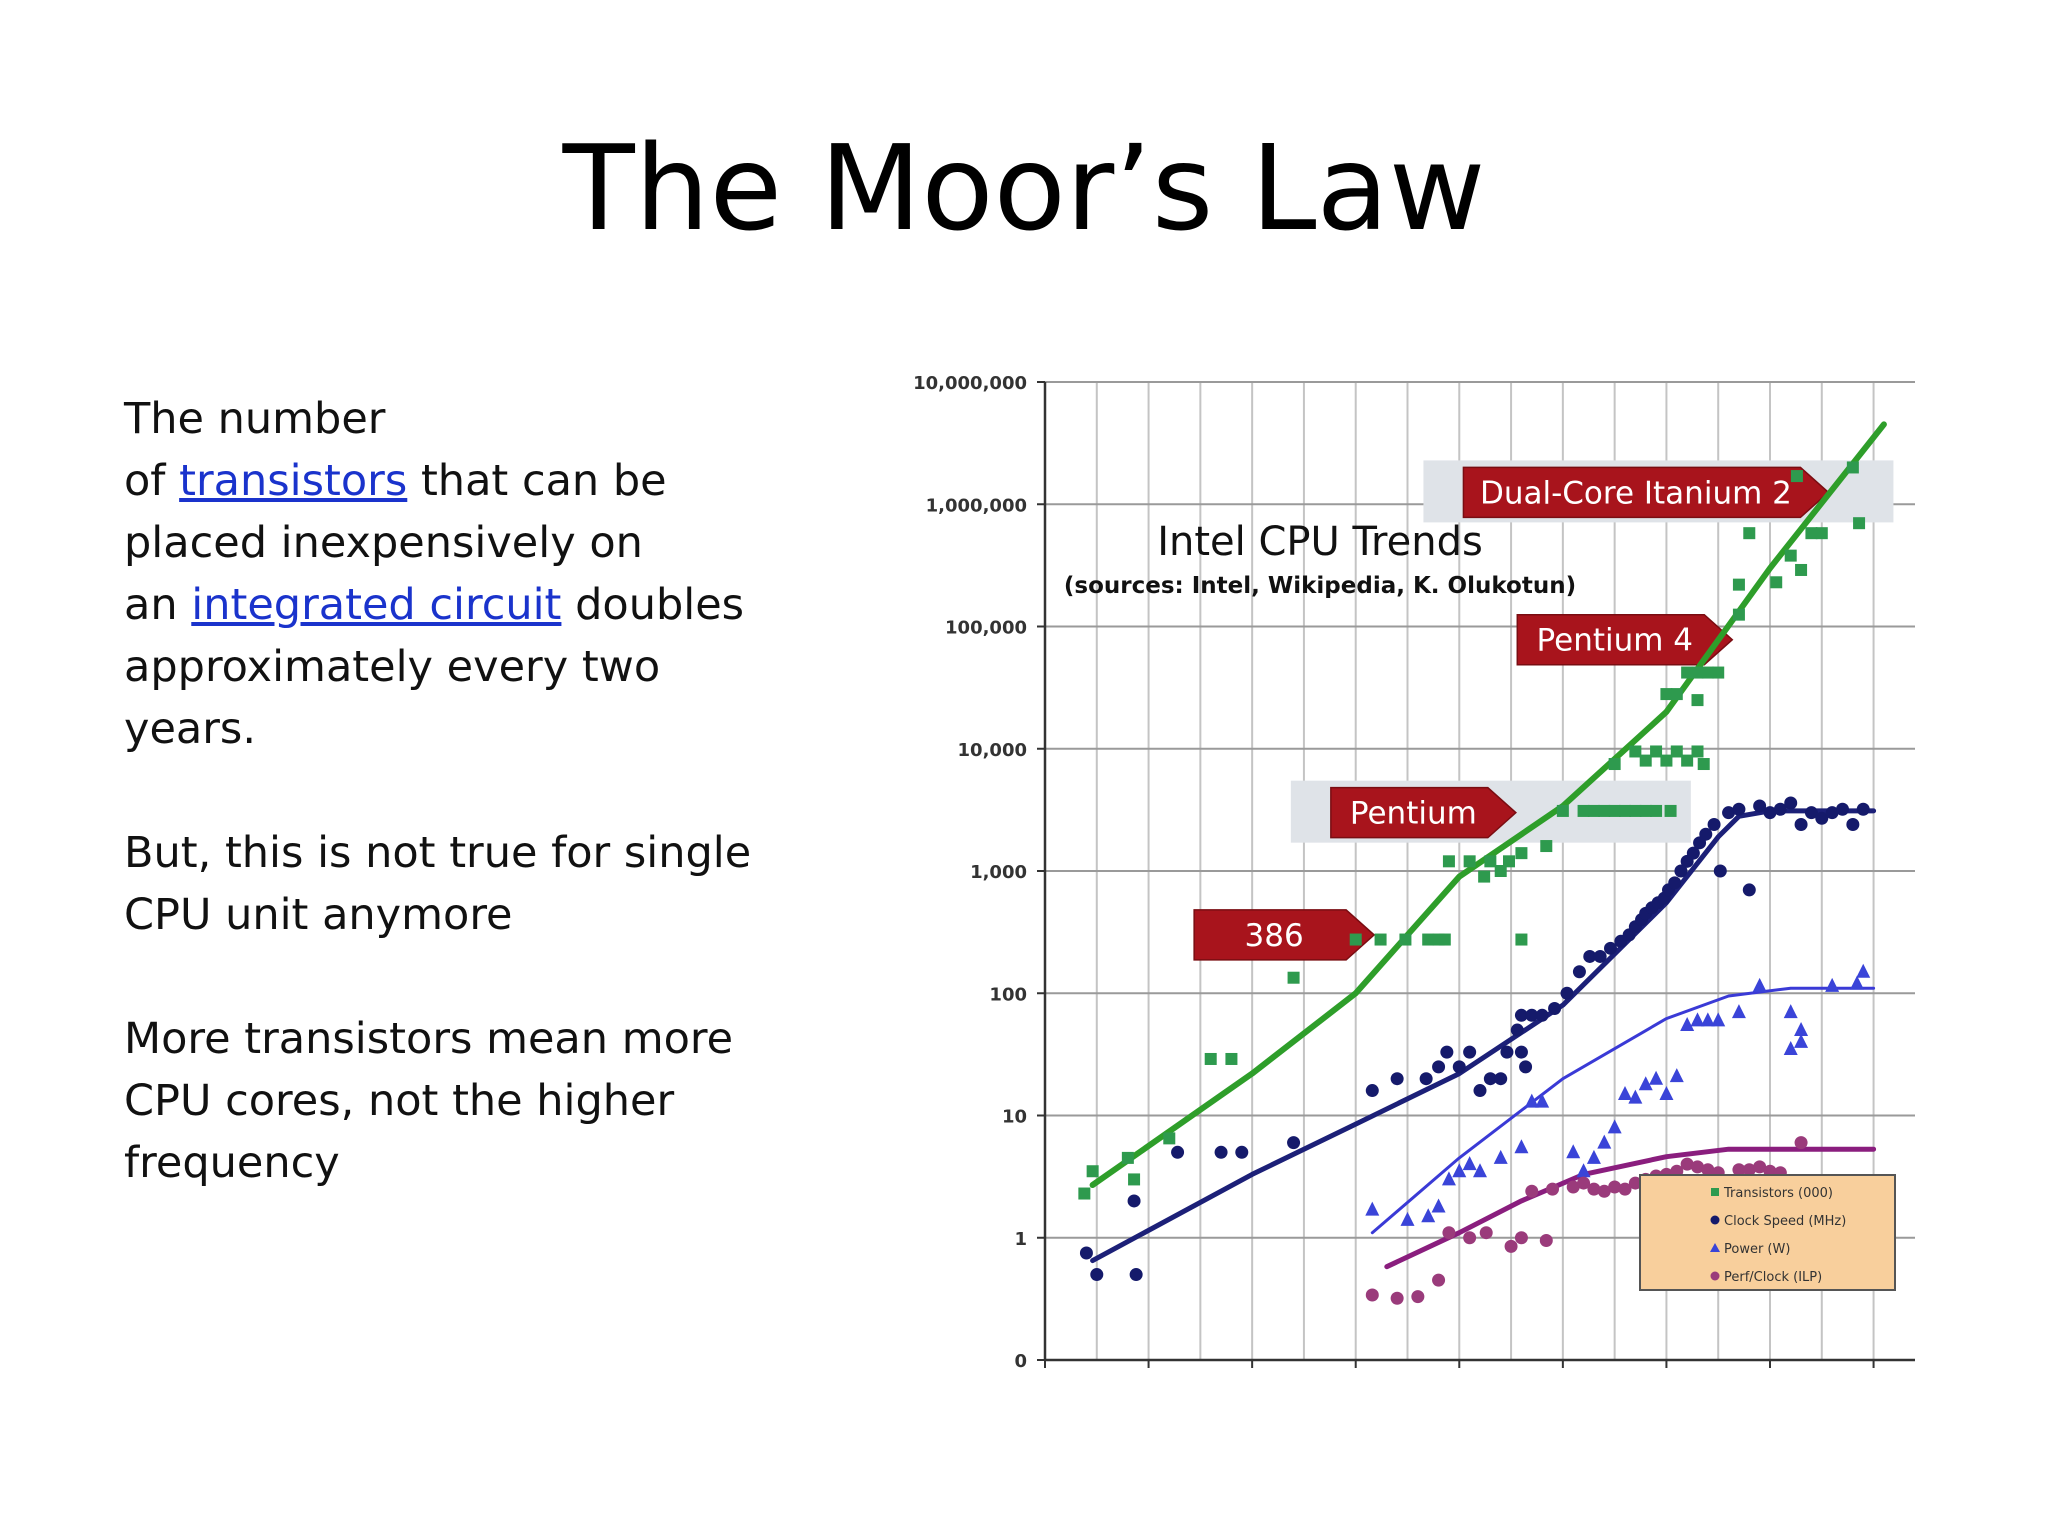  I want to click on text-line: placed inexpensively on, so click(383, 543).